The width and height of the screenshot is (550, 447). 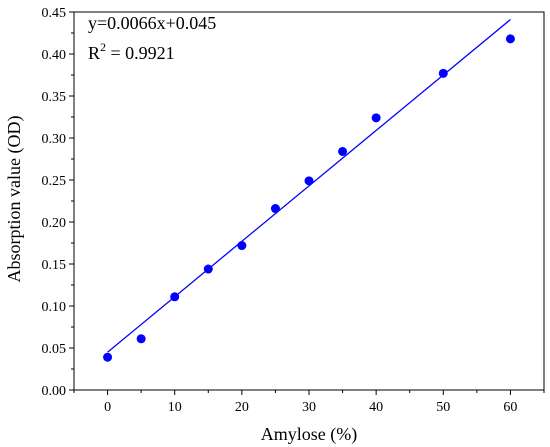 What do you see at coordinates (107, 407) in the screenshot?
I see `x-tick-label: 0` at bounding box center [107, 407].